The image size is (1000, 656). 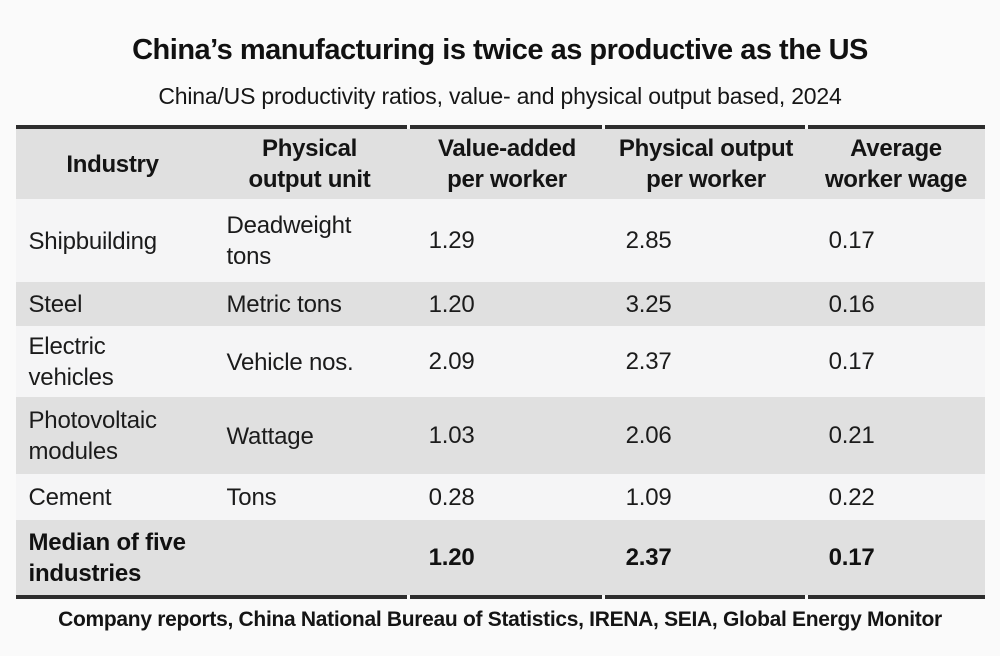 What do you see at coordinates (290, 362) in the screenshot?
I see `unit-label: Vehicle nos.` at bounding box center [290, 362].